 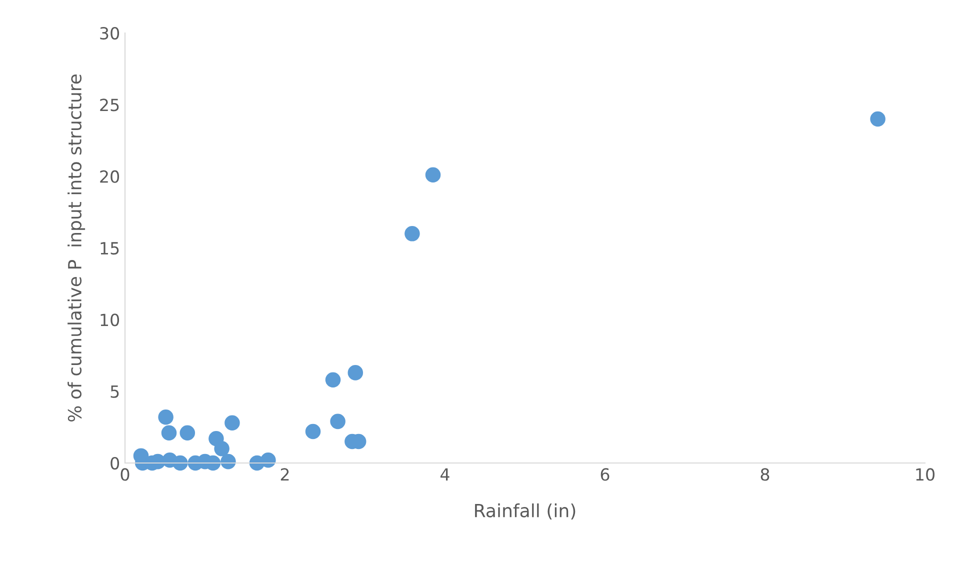 I want to click on y-tick-label: 25, so click(x=109, y=105).